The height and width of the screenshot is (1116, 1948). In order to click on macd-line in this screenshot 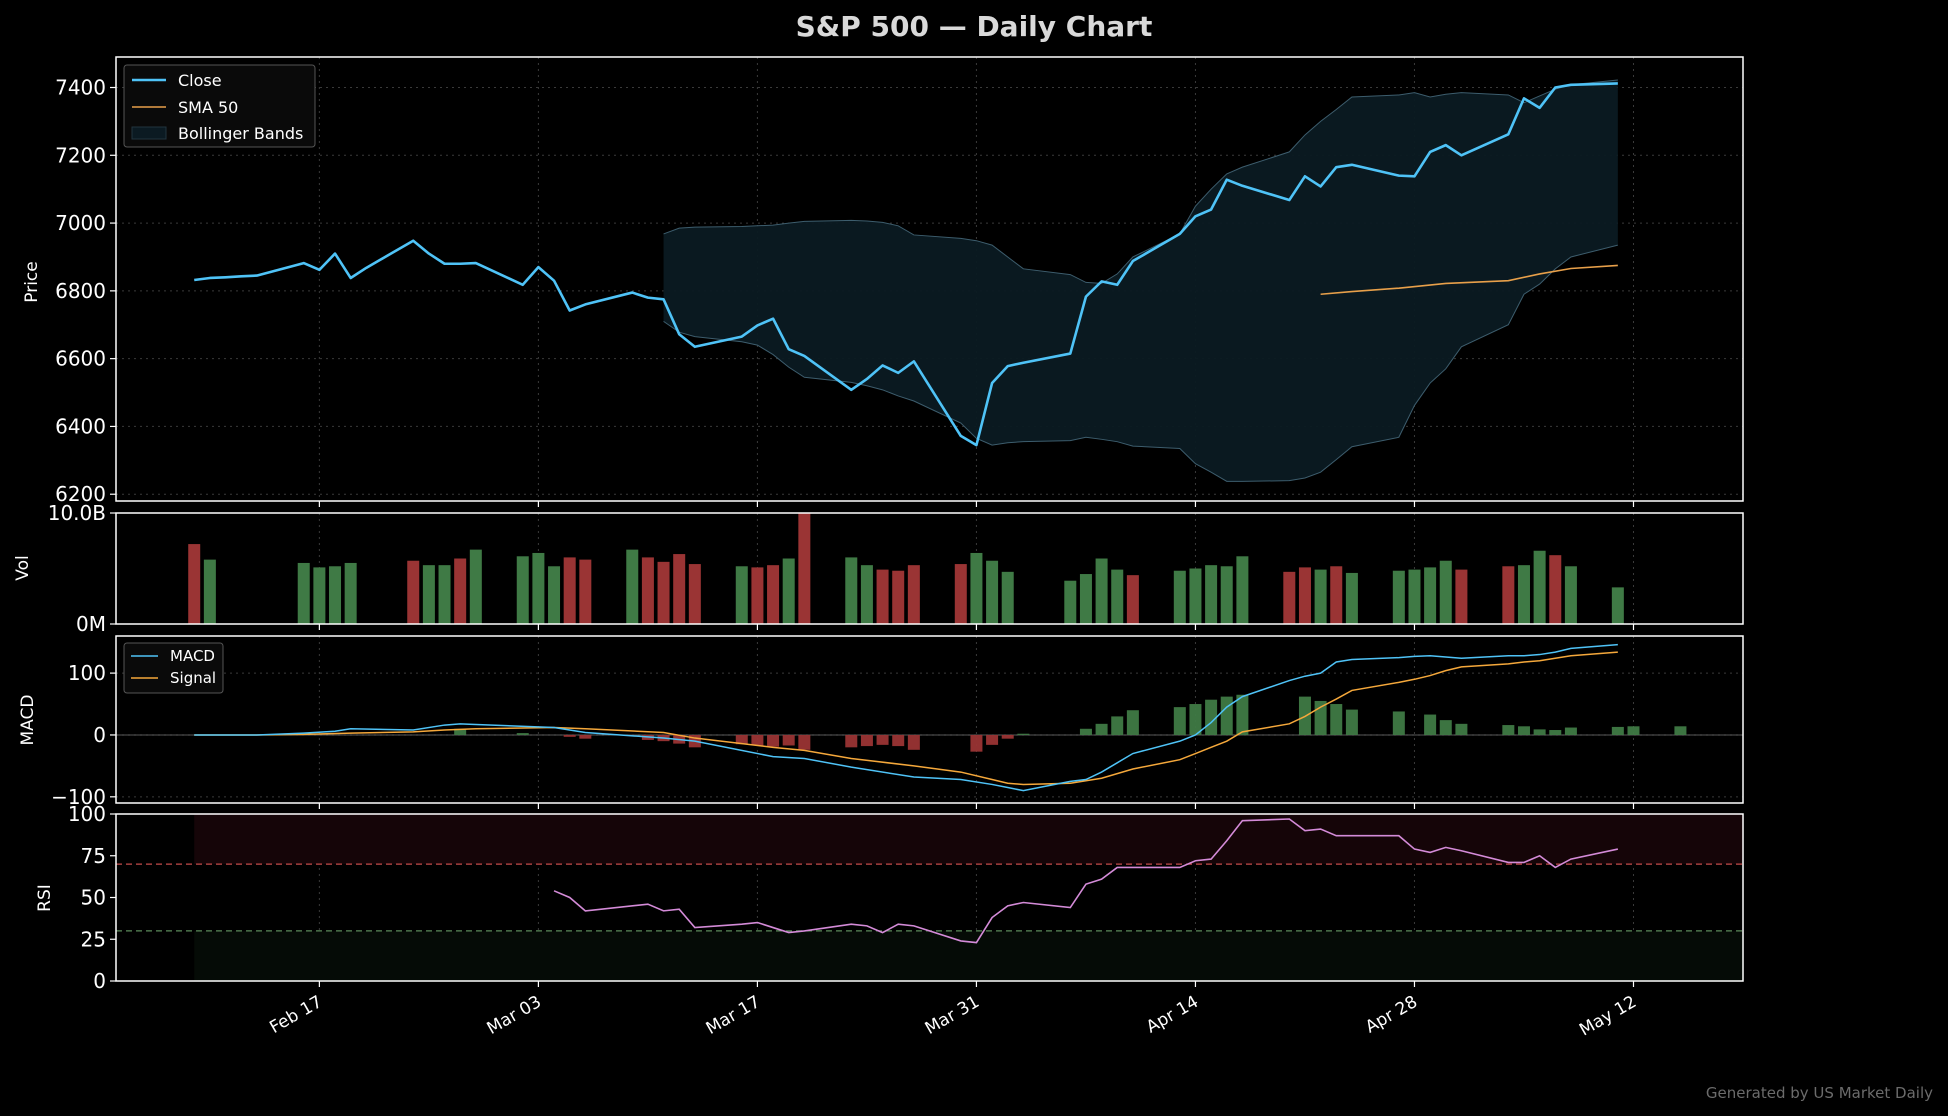, I will do `click(906, 717)`.